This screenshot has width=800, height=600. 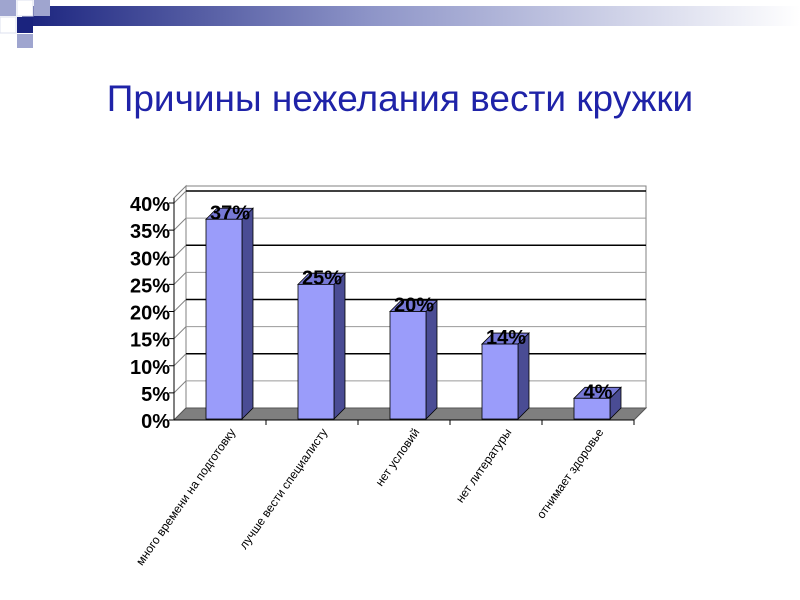 I want to click on y-tick-label: 5%, so click(x=155, y=395).